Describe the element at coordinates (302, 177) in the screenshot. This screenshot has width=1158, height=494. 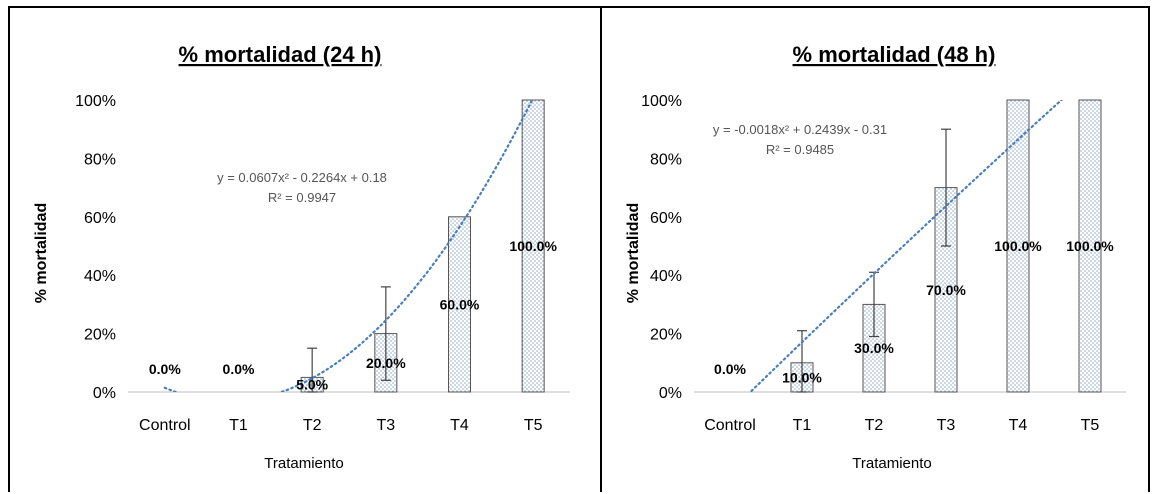
I see `trend-equation: y = 0.0607x² - 0.2264x + 0.18` at that location.